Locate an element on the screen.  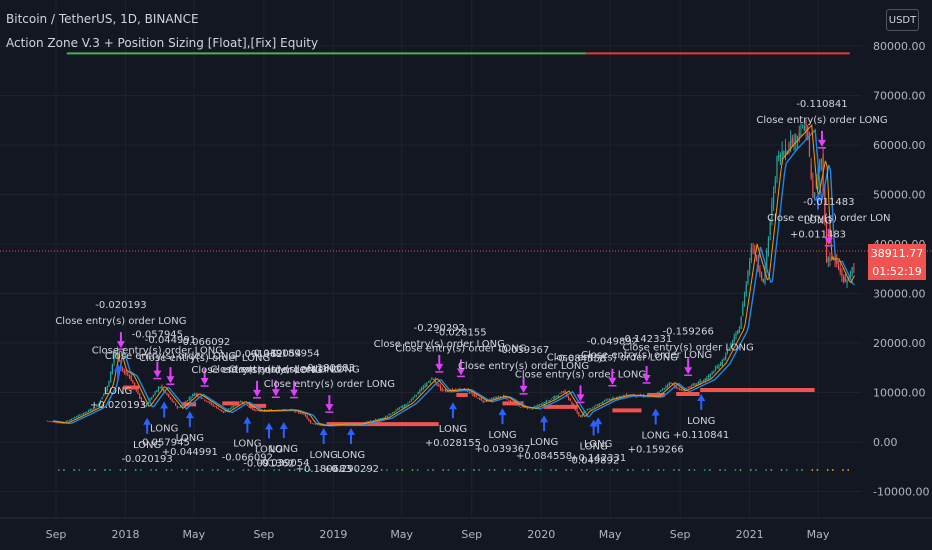
zone-dots is located at coordinates (453, 470).